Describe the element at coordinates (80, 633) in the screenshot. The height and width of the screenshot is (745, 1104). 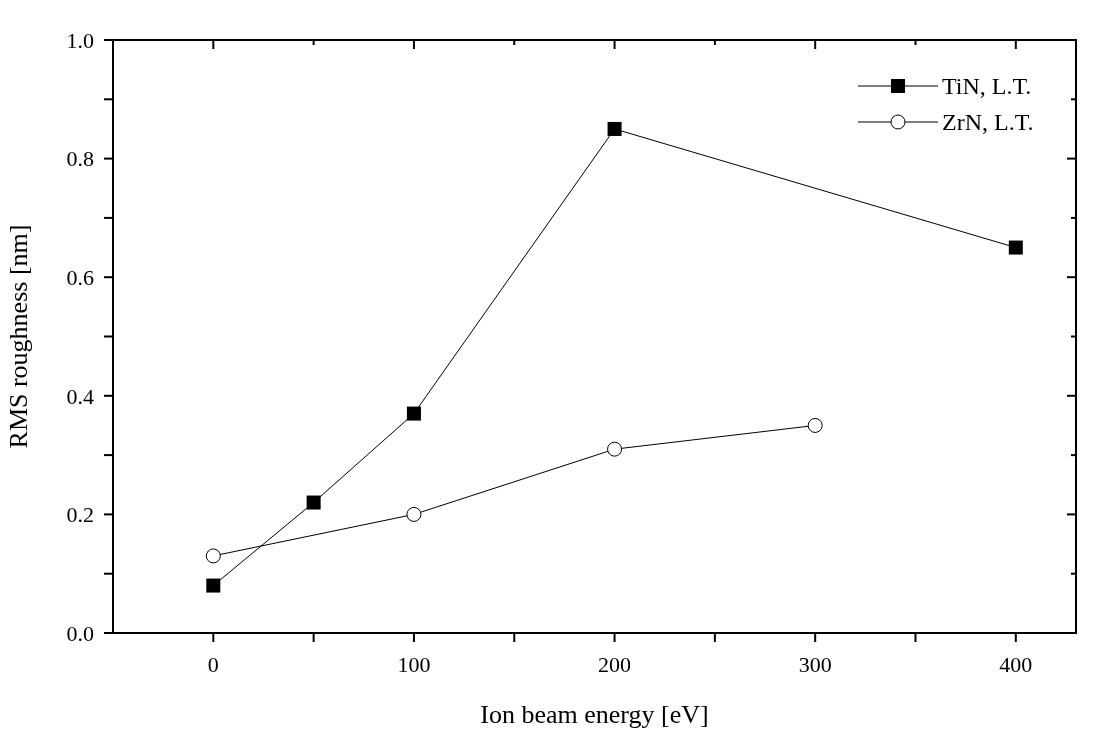
I see `text: 0.0` at that location.